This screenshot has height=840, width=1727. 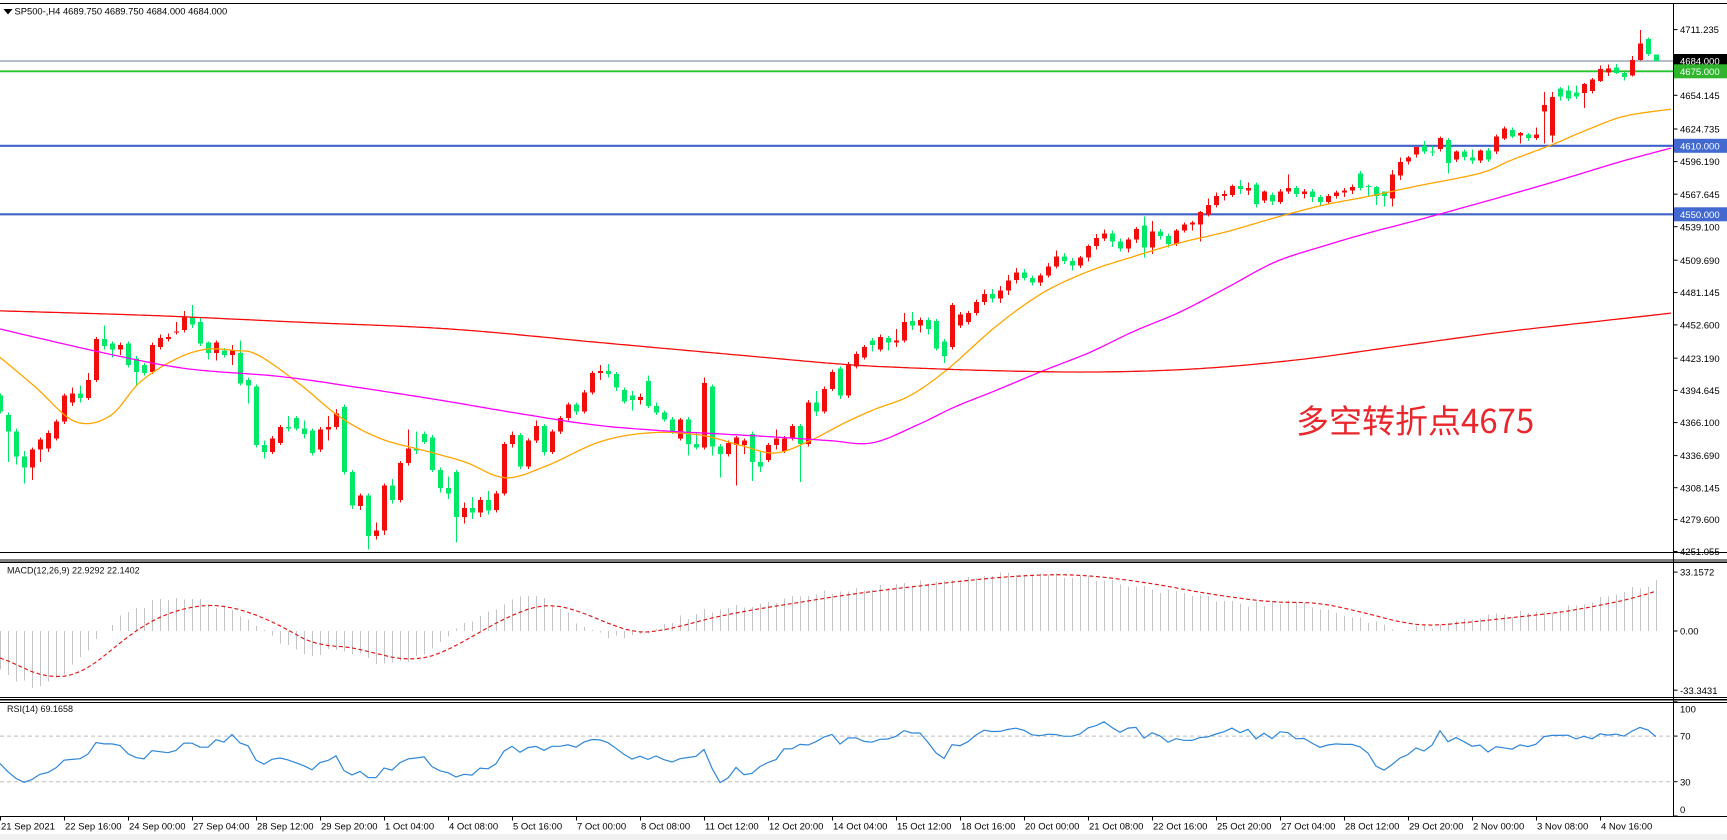 I want to click on svg-text: 5 Oct 16:00, so click(x=537, y=827).